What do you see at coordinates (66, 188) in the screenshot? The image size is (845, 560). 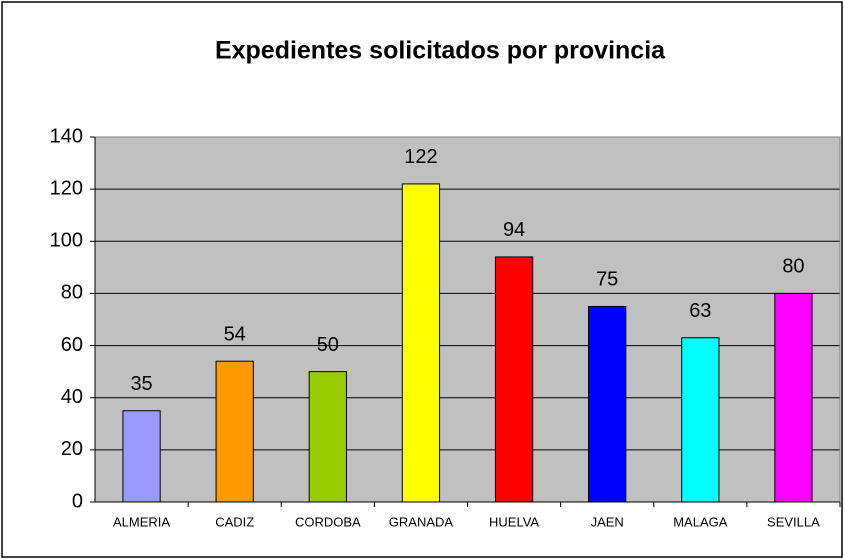 I see `y-tick-label: 120` at bounding box center [66, 188].